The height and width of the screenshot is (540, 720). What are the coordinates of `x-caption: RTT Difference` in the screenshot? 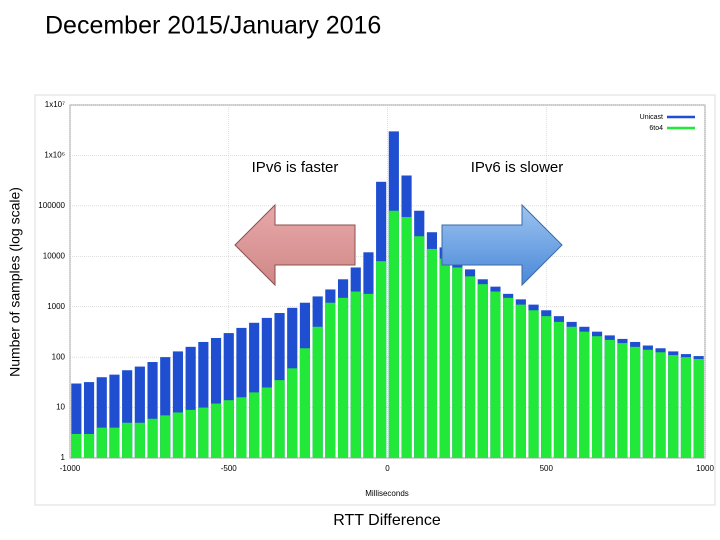 It's located at (387, 520).